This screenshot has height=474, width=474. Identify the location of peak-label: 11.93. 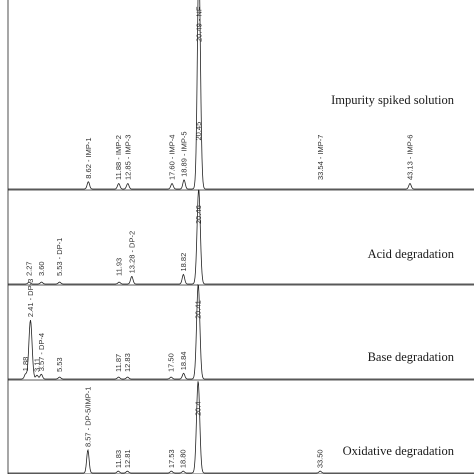
(119, 267).